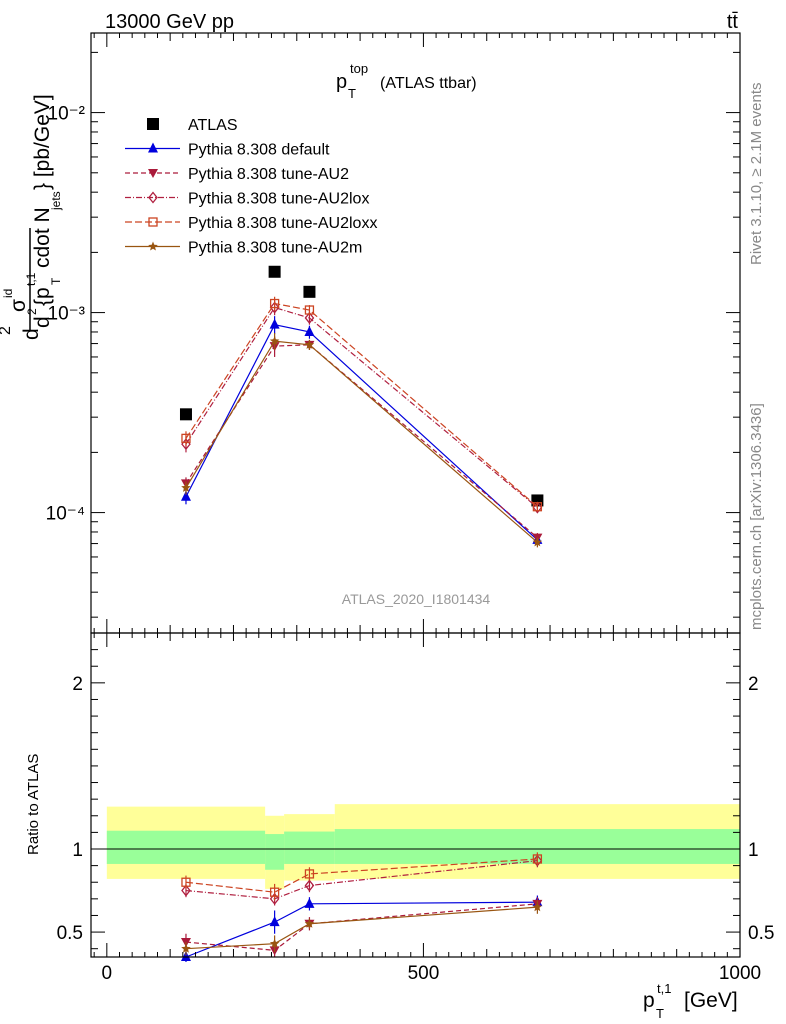  Describe the element at coordinates (67, 114) in the screenshot. I see `main-y-tick-label: 10⁻²` at that location.